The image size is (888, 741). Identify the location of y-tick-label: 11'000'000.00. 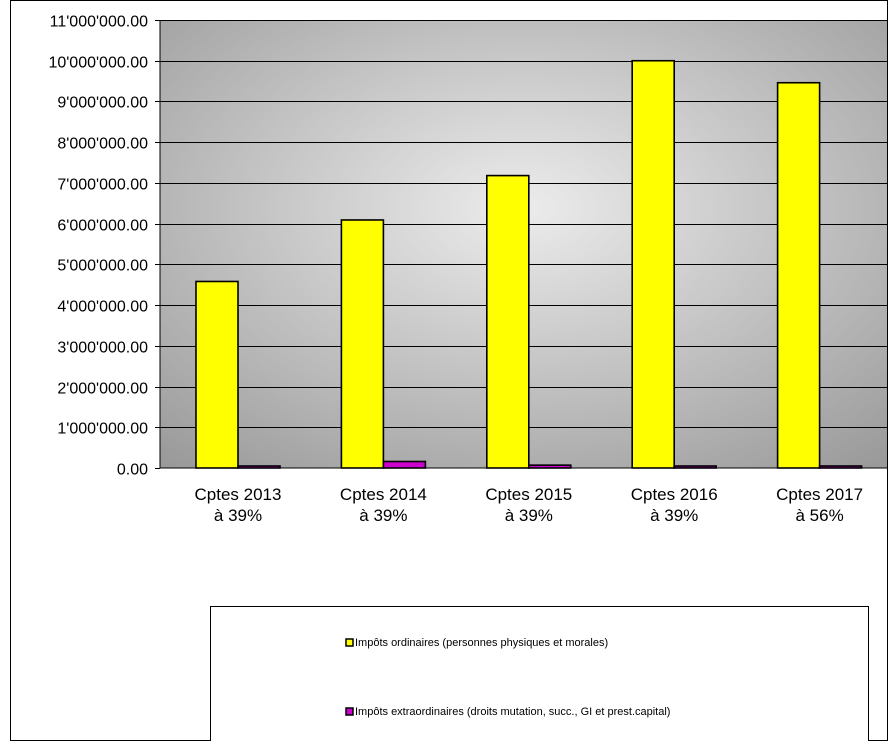
(99, 22).